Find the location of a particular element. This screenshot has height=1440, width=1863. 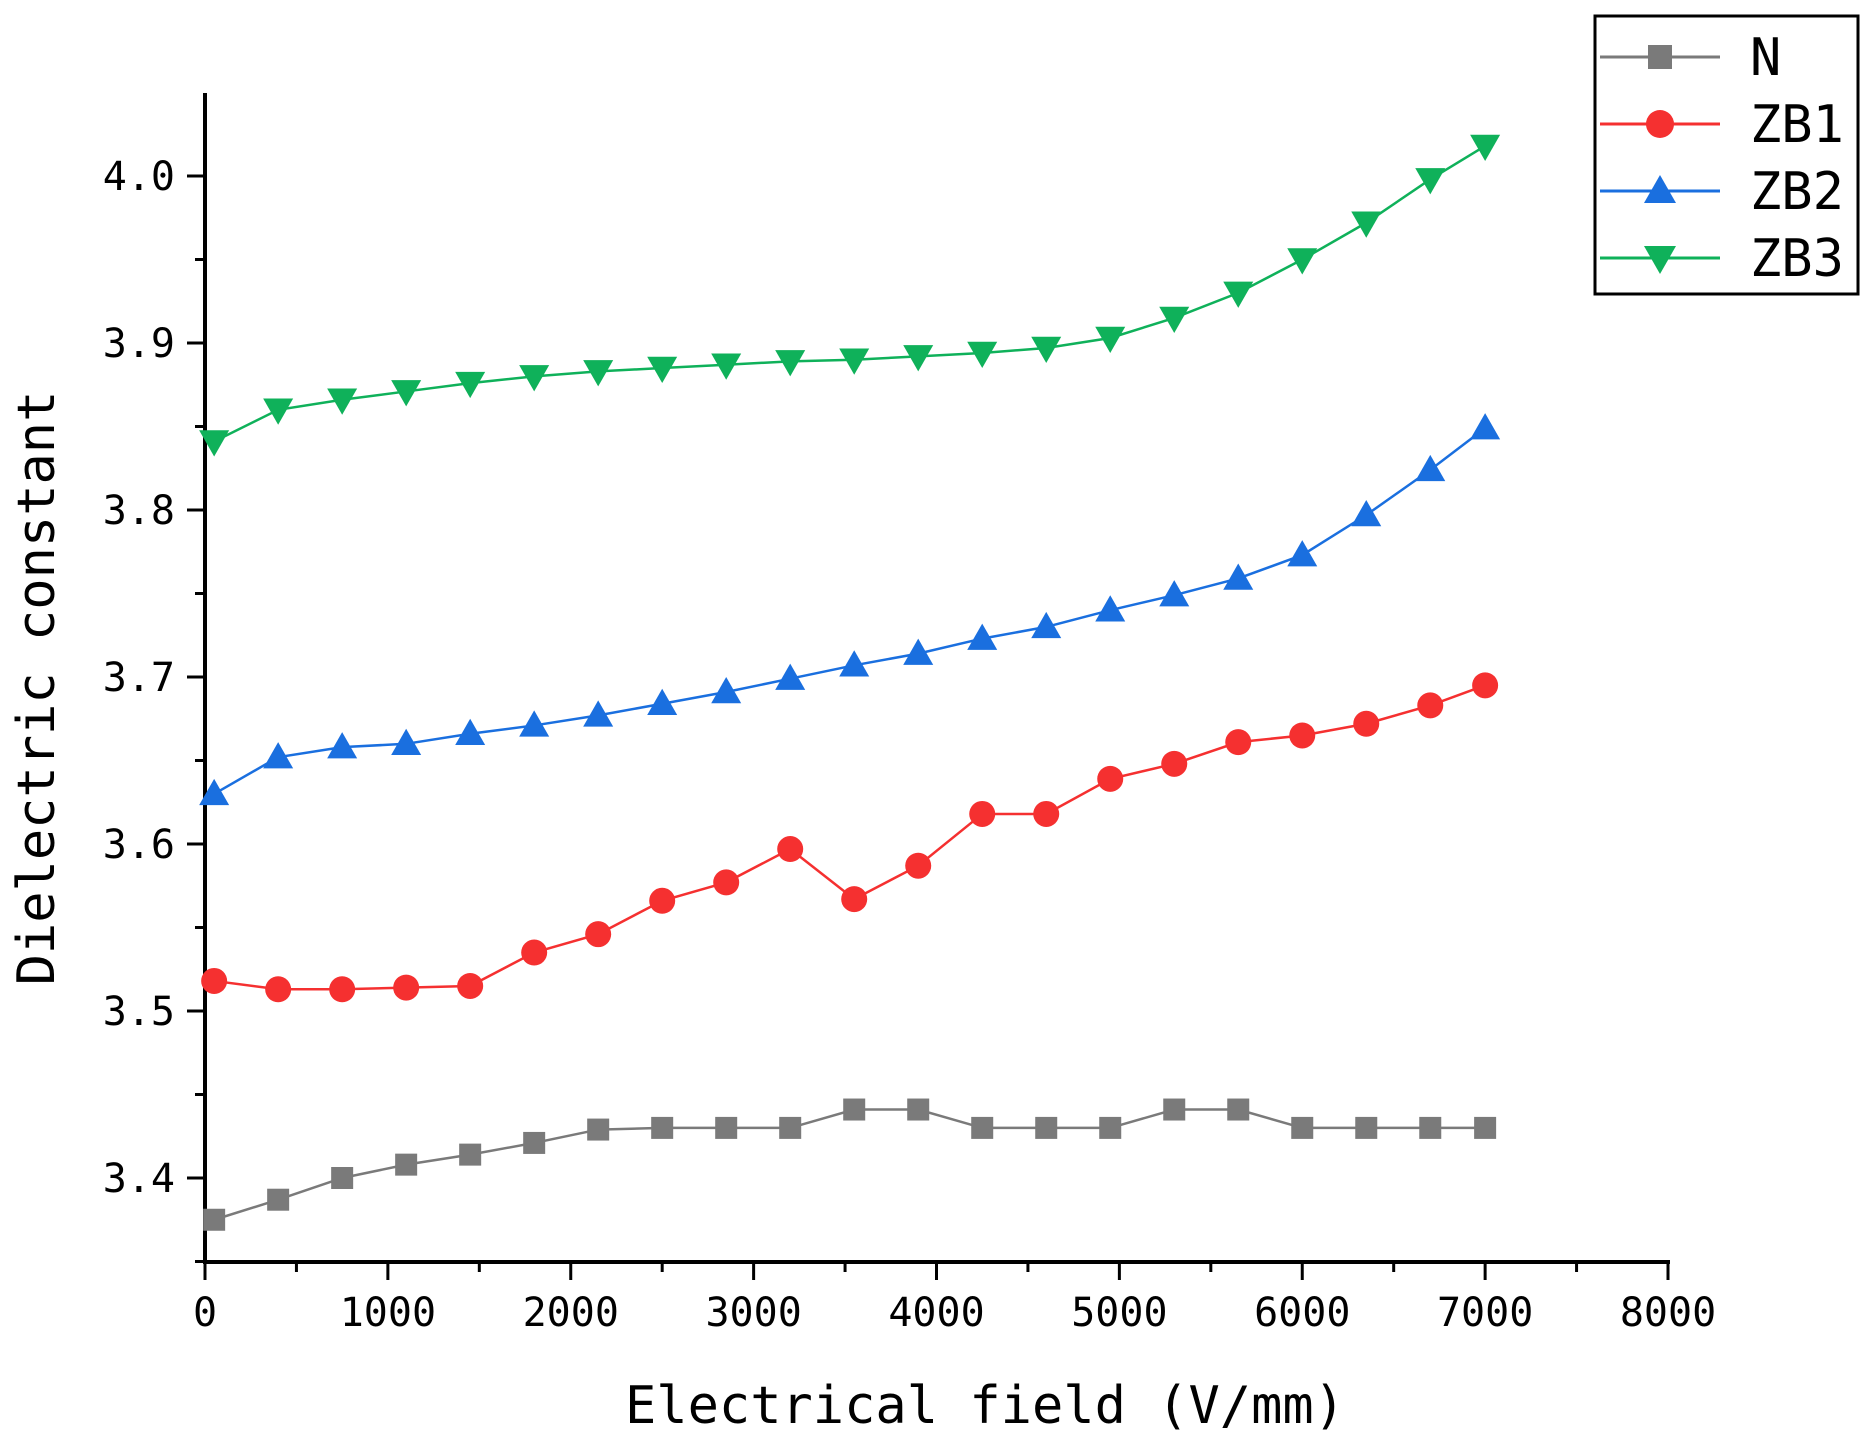

y-tick-label: 3.9 is located at coordinates (139, 344).